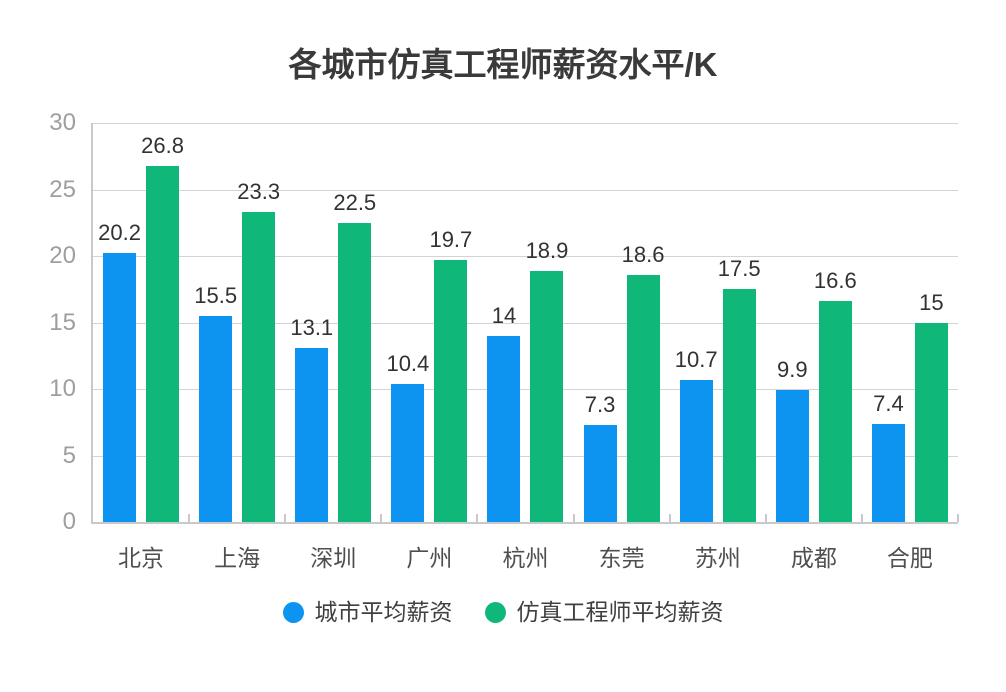 The image size is (1006, 692). I want to click on bar-group: 10.7 17.5 苏州, so click(718, 346).